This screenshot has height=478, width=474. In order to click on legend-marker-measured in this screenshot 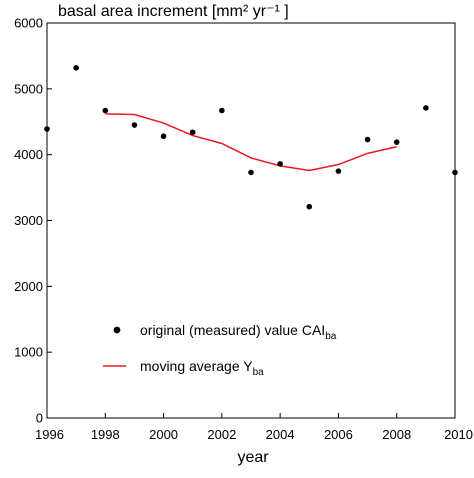, I will do `click(117, 330)`.